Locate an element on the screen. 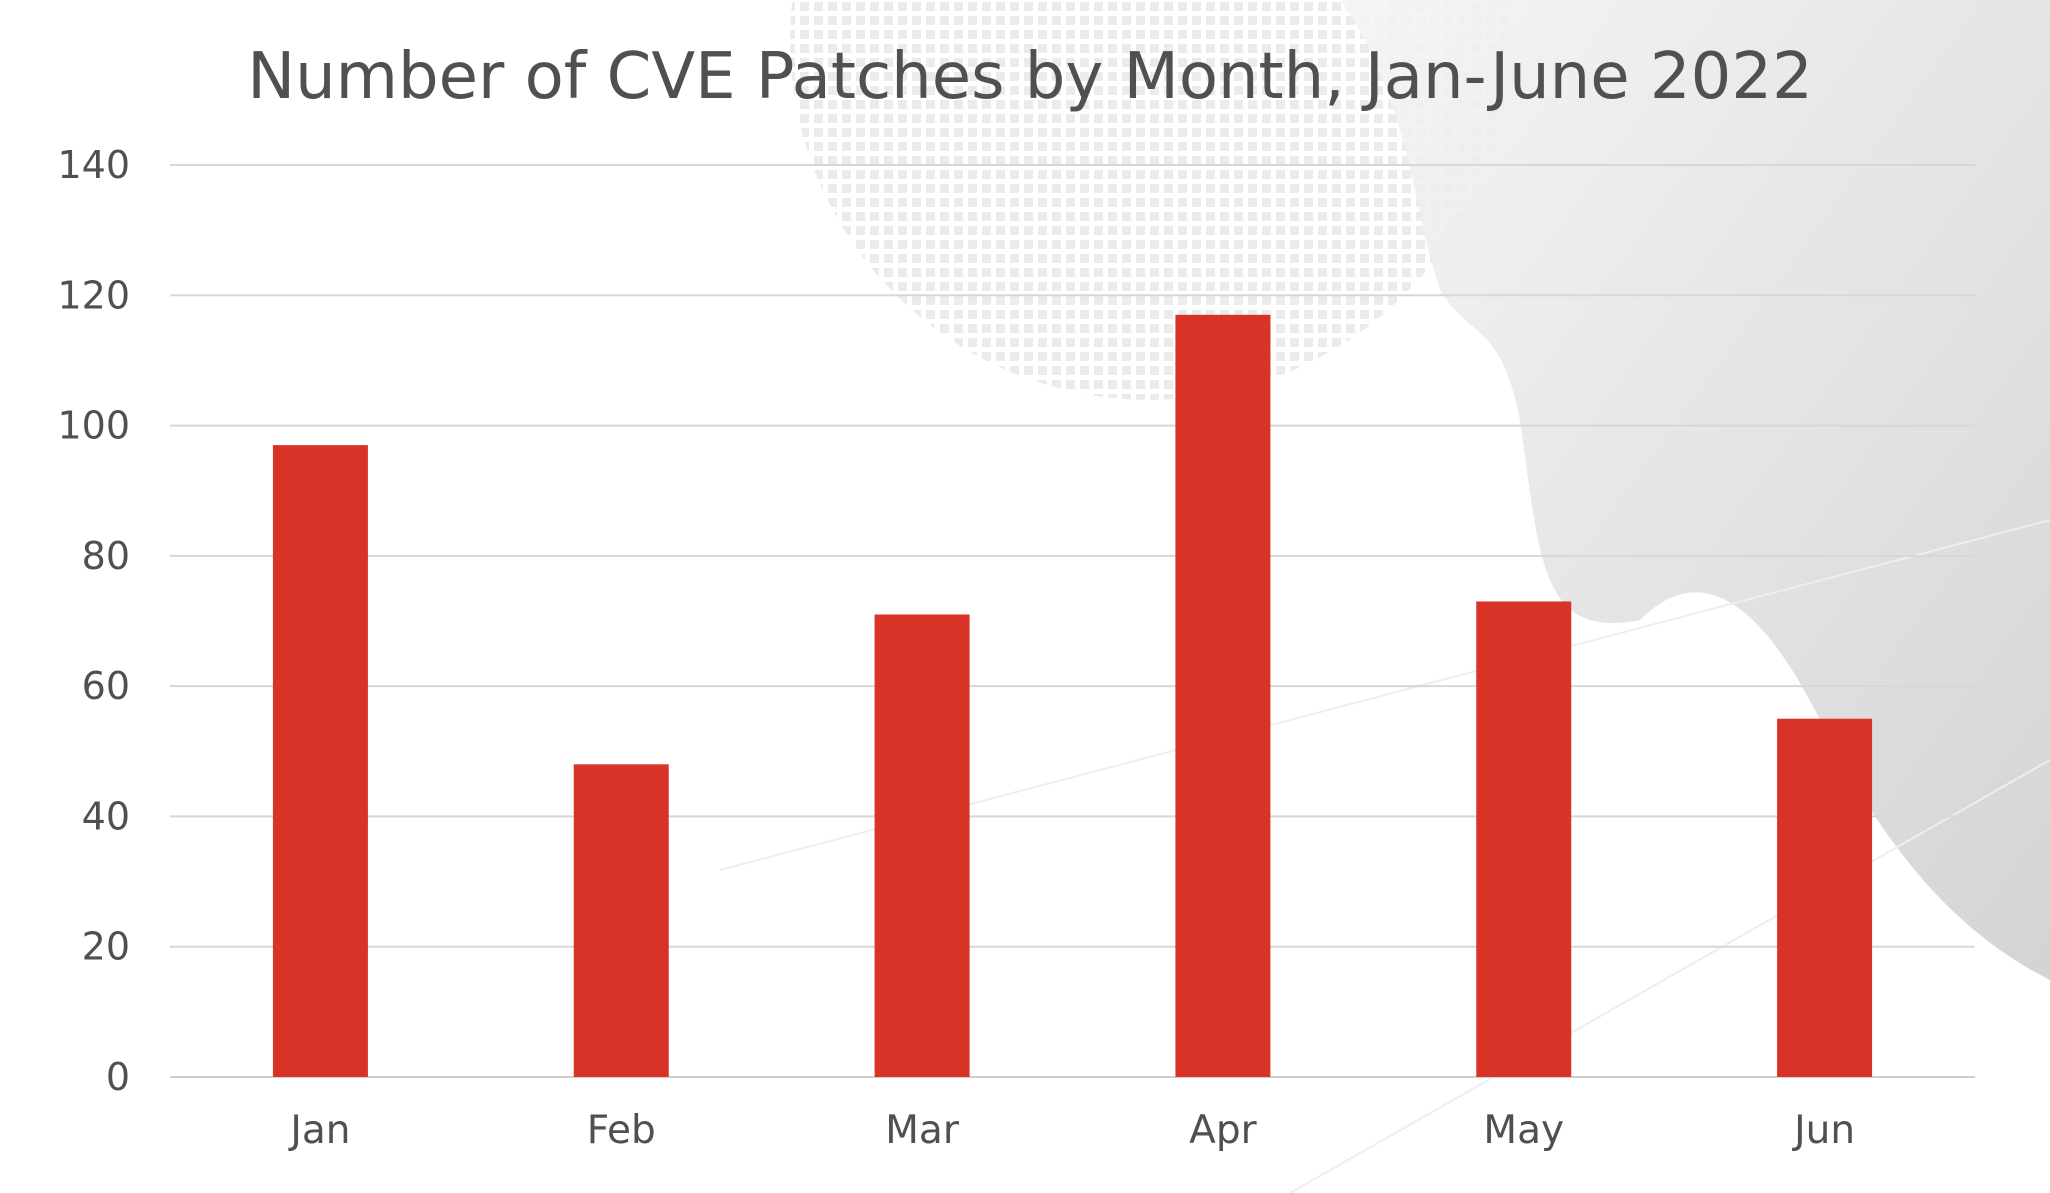 Image resolution: width=2050 pixels, height=1193 pixels. y-tick-label: 60 is located at coordinates (106, 686).